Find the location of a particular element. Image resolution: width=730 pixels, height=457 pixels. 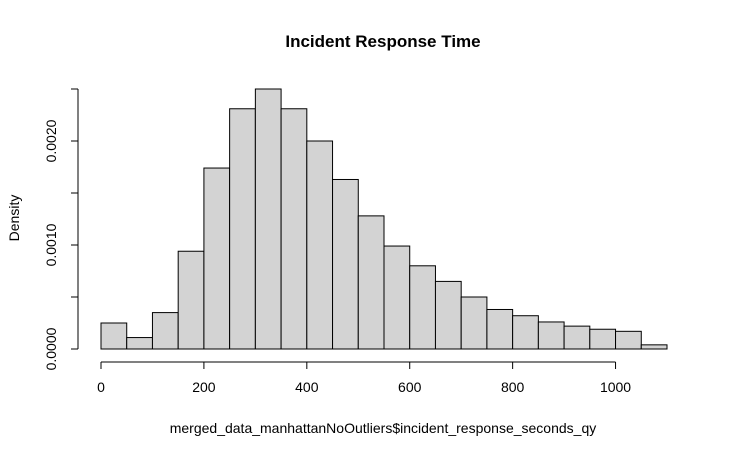

x-tick-label: 400 is located at coordinates (307, 387).